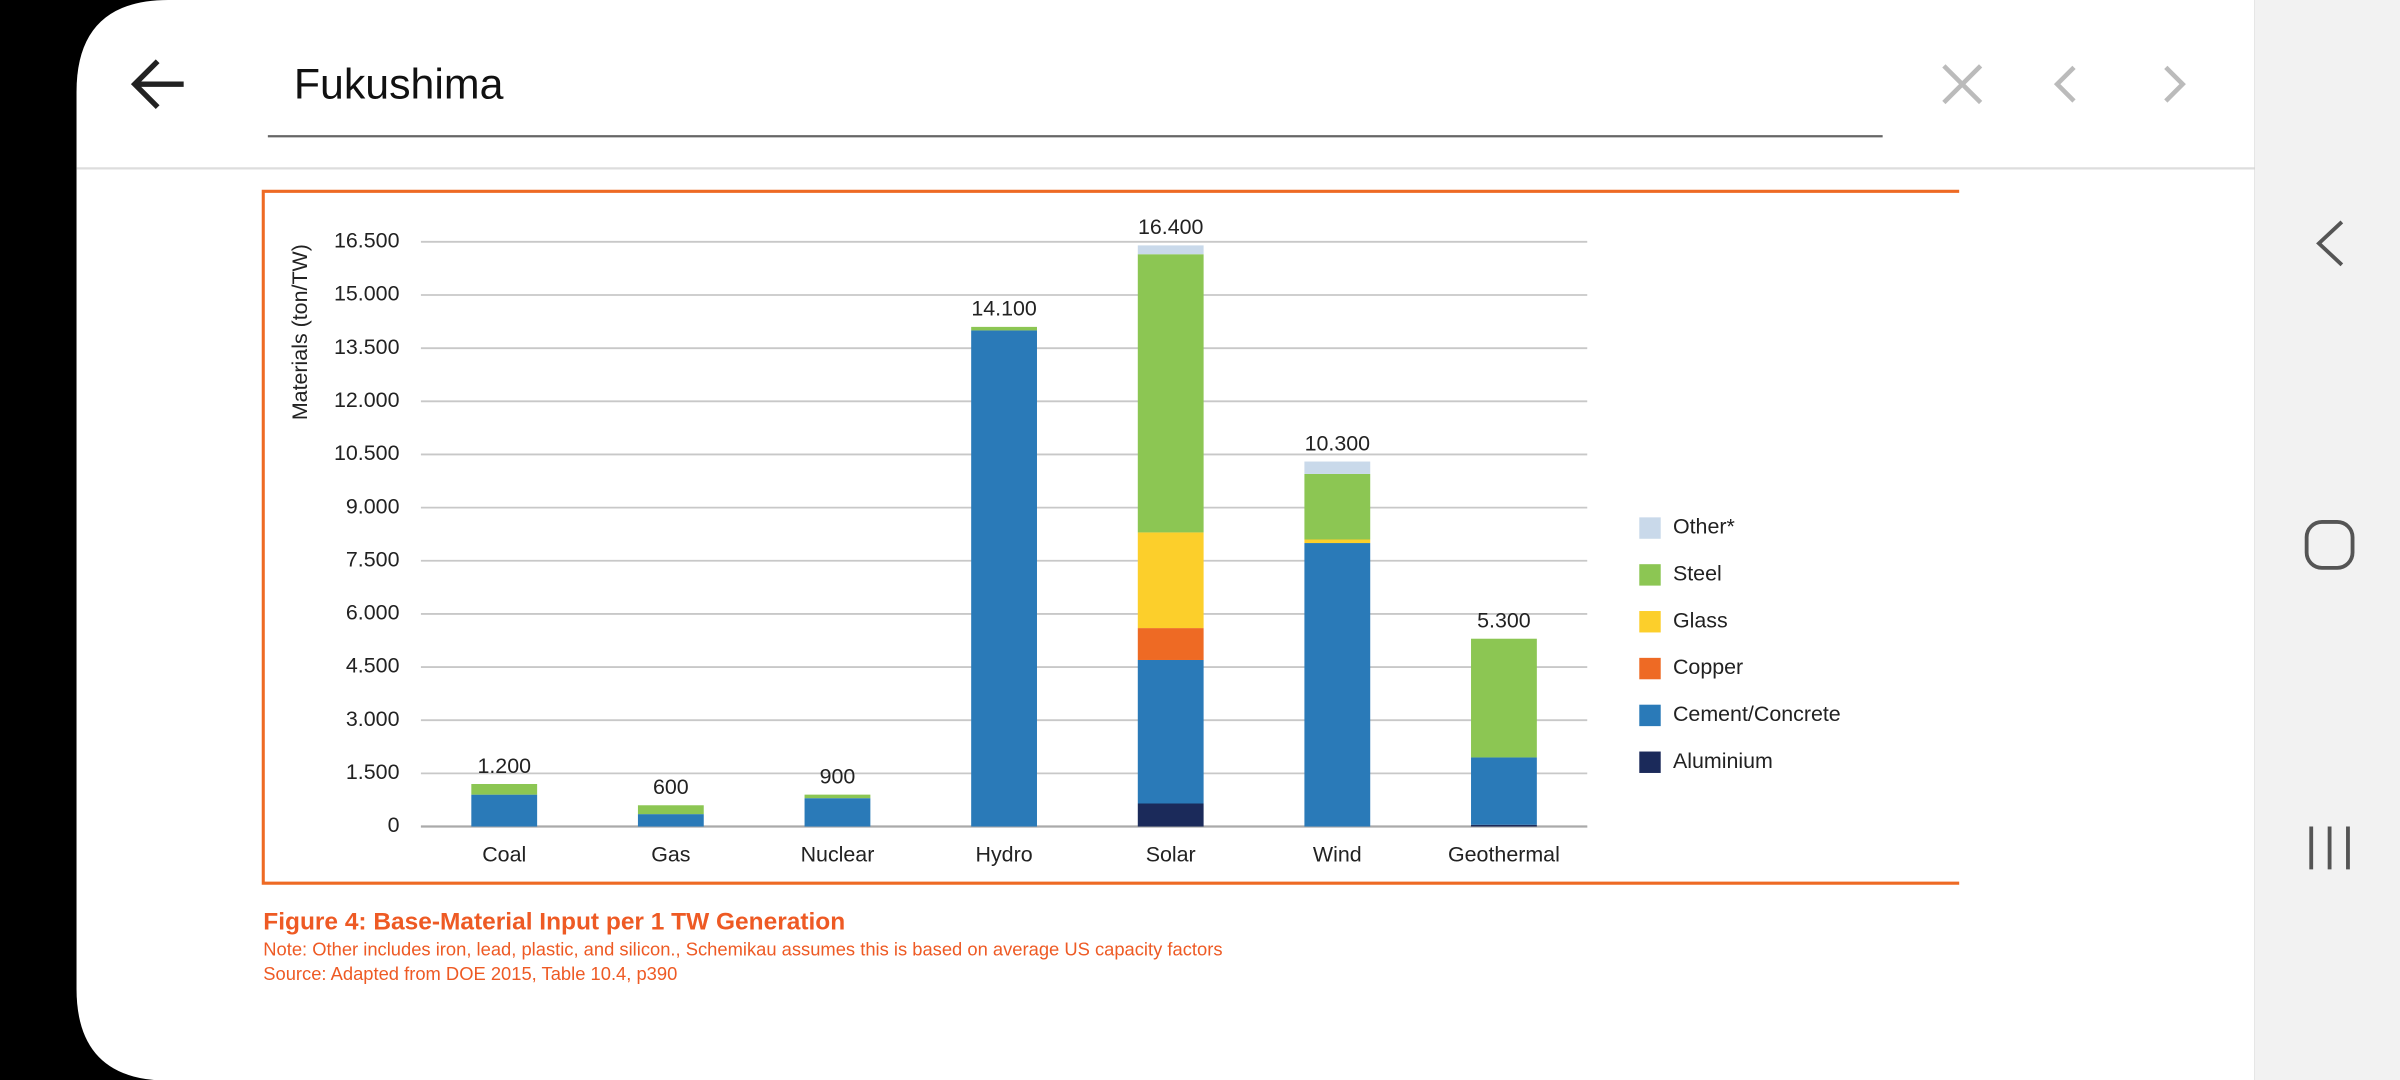  Describe the element at coordinates (1962, 84) in the screenshot. I see `clear-button` at that location.